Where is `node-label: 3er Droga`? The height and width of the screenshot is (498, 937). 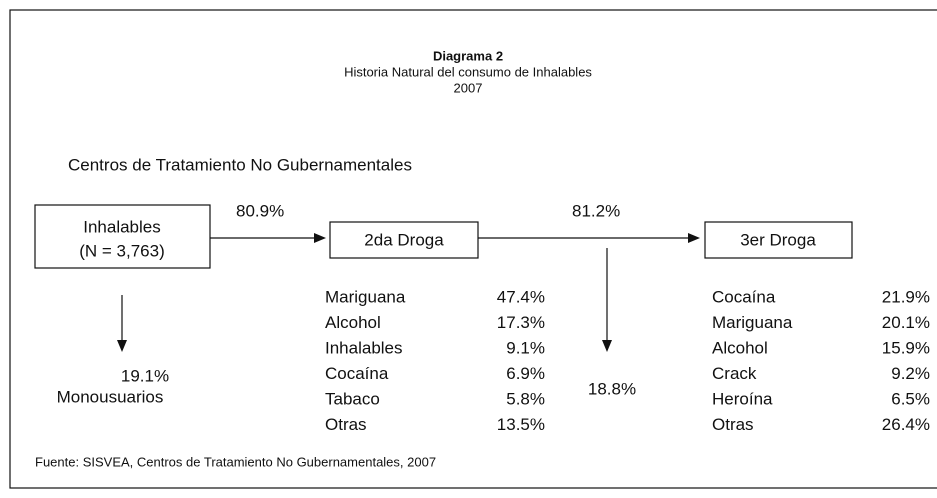 node-label: 3er Droga is located at coordinates (778, 239).